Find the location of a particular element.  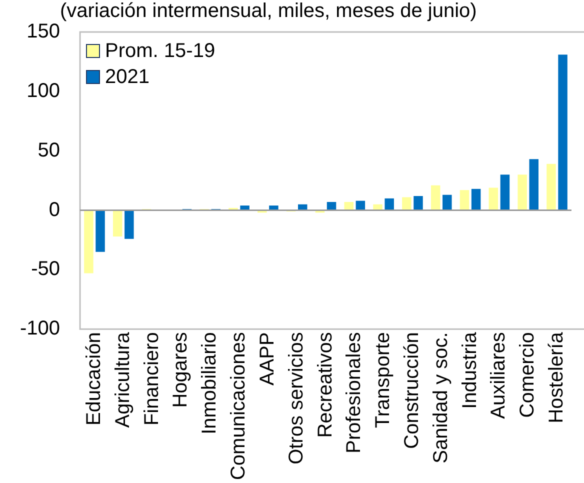

legend-label: Prom. 15-19 is located at coordinates (160, 51).